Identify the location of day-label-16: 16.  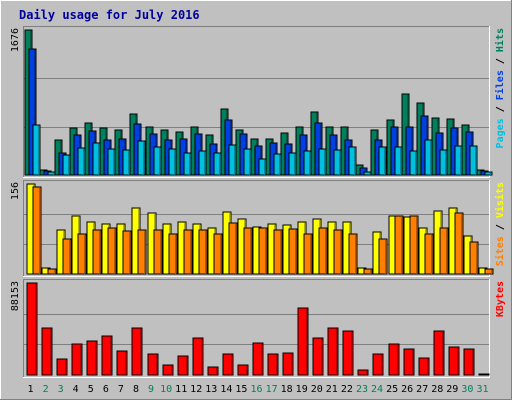
(256, 389).